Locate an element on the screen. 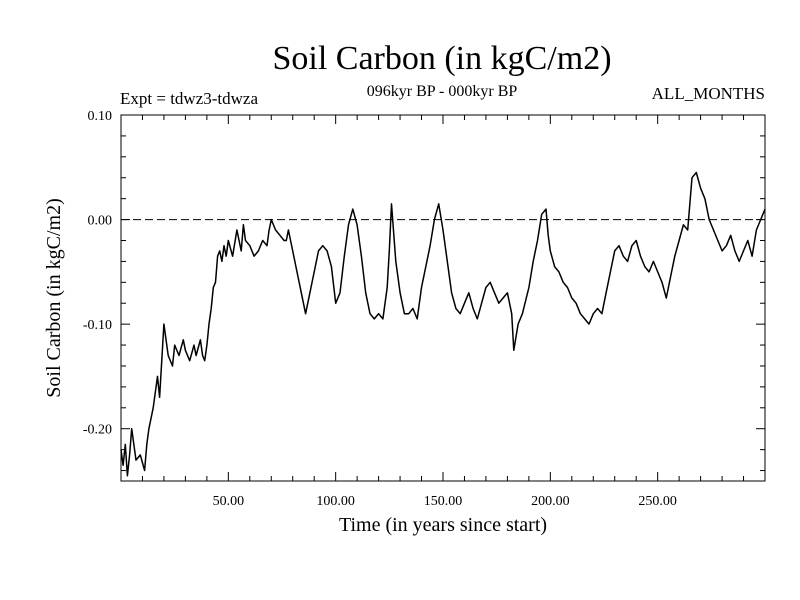 The height and width of the screenshot is (600, 800). x-axis-title: Time (in years since start) is located at coordinates (443, 525).